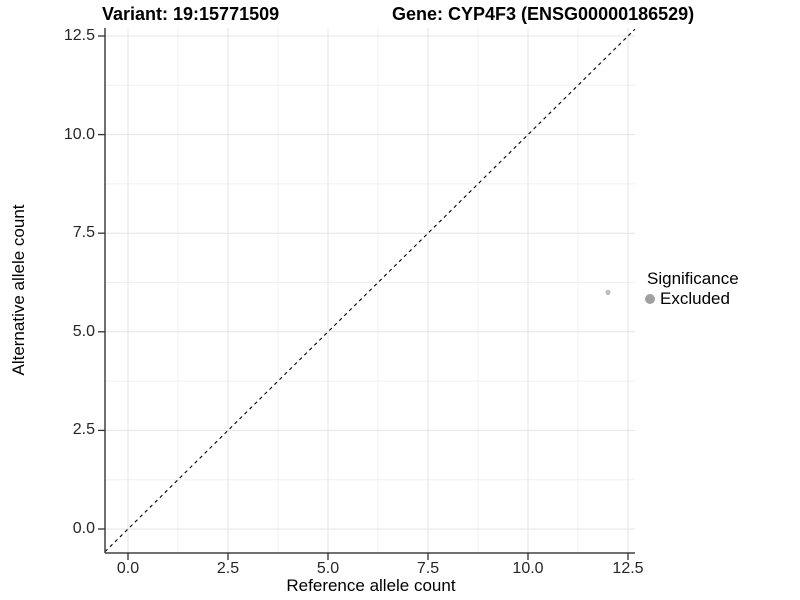 This screenshot has width=800, height=600. I want to click on legend-key-dot-icon, so click(650, 299).